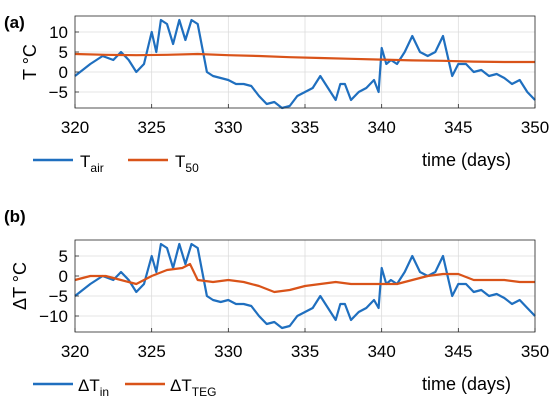 This screenshot has width=550, height=407. I want to click on legend-b-entry-1: ΔTin, so click(93, 387).